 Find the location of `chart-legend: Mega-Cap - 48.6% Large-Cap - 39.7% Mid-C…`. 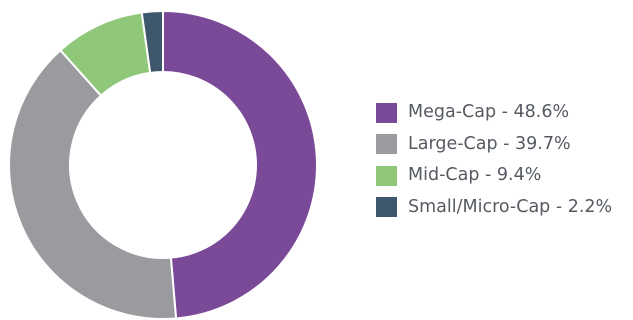

chart-legend: Mega-Cap - 48.6% Large-Cap - 39.7% Mid-C… is located at coordinates (494, 165).